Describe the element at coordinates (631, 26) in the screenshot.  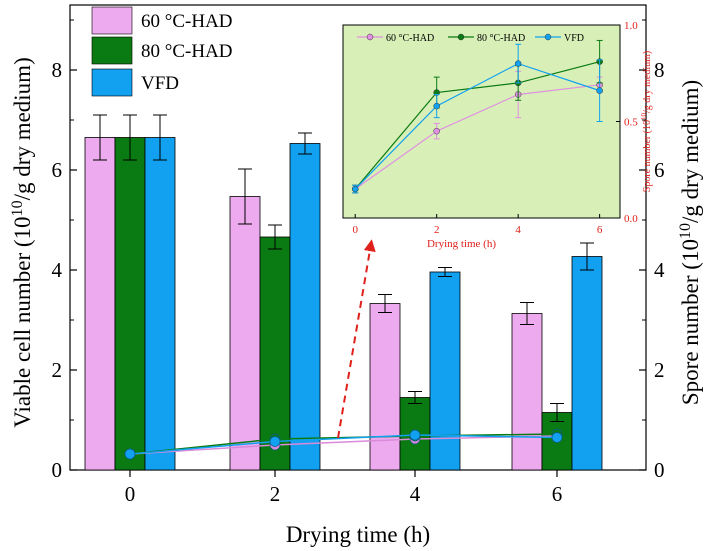
I see `inset-y-tick-label: 1.0` at that location.